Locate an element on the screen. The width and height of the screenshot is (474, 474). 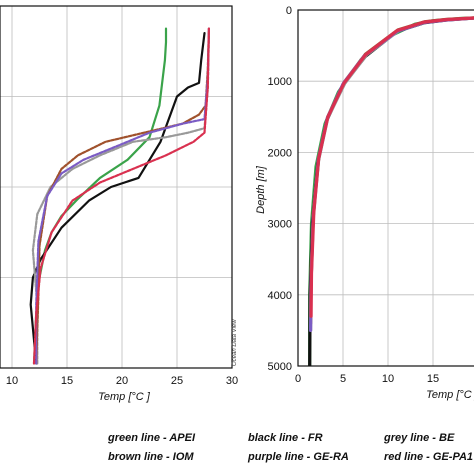
y-tick-label: 0 is located at coordinates (289, 11).